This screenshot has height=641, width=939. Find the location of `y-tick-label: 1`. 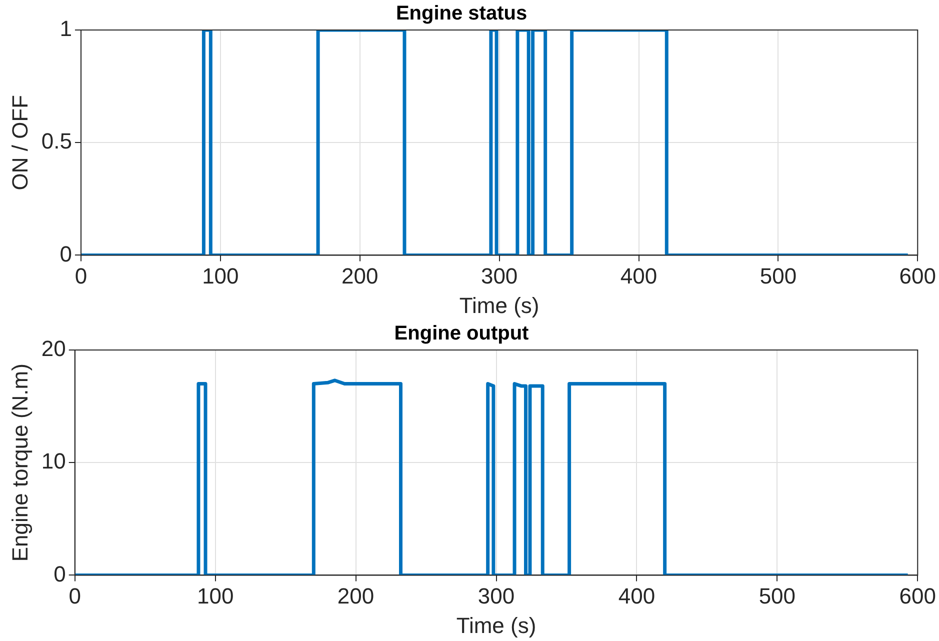

y-tick-label: 1 is located at coordinates (66, 29).